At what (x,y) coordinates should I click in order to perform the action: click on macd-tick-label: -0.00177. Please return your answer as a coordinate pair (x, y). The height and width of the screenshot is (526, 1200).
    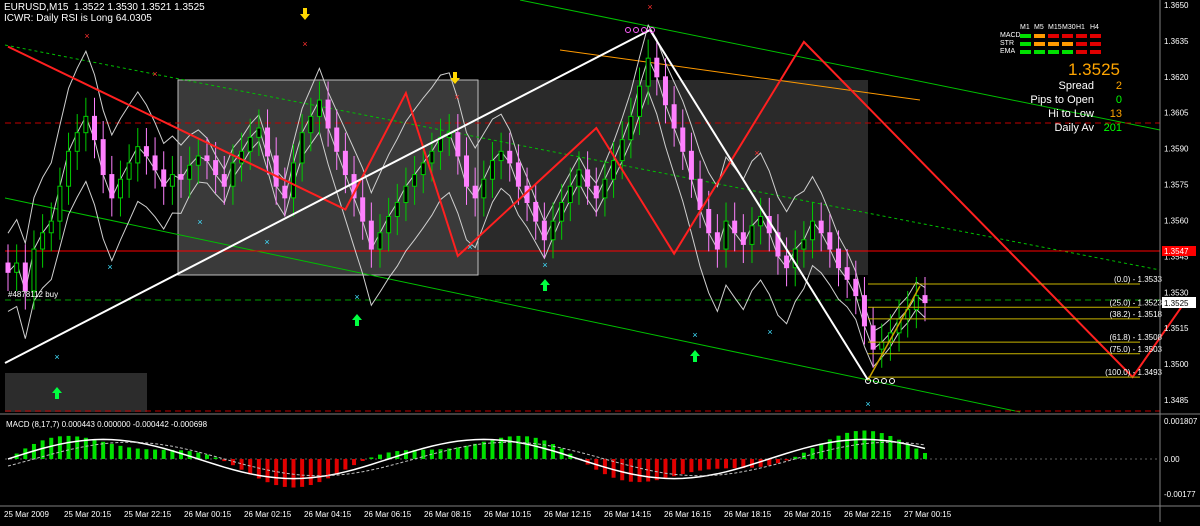
    Looking at the image, I should click on (1180, 494).